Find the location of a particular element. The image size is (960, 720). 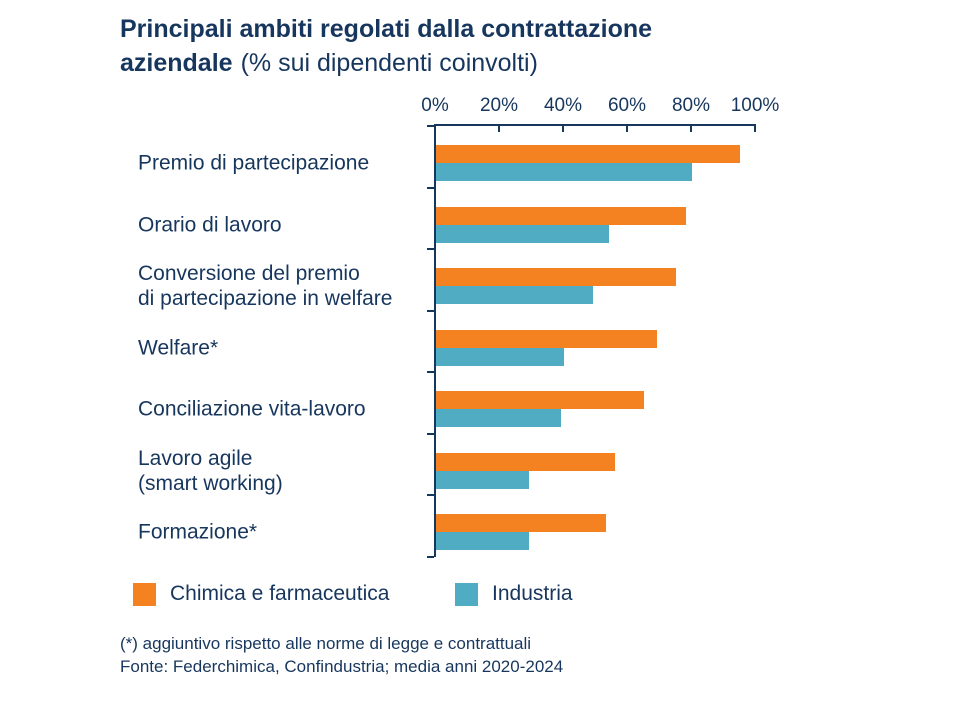

category-label: Premio di partecipazione is located at coordinates (254, 163).